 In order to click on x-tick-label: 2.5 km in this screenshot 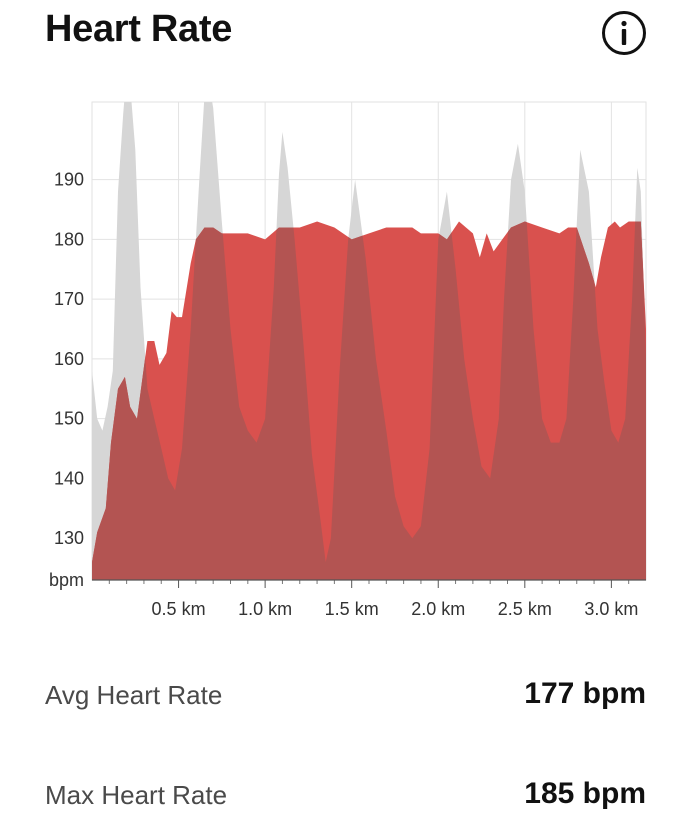, I will do `click(525, 609)`.